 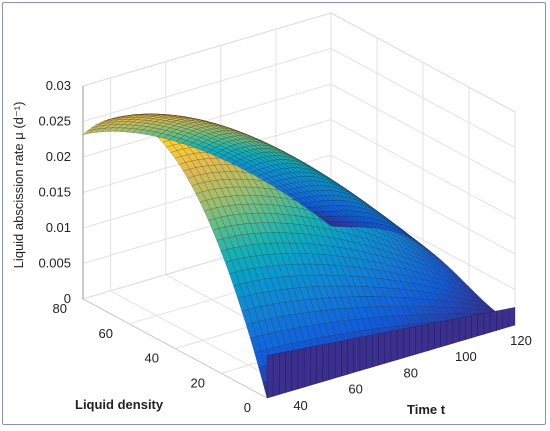 What do you see at coordinates (54, 192) in the screenshot?
I see `z-tick-label: 0.015` at bounding box center [54, 192].